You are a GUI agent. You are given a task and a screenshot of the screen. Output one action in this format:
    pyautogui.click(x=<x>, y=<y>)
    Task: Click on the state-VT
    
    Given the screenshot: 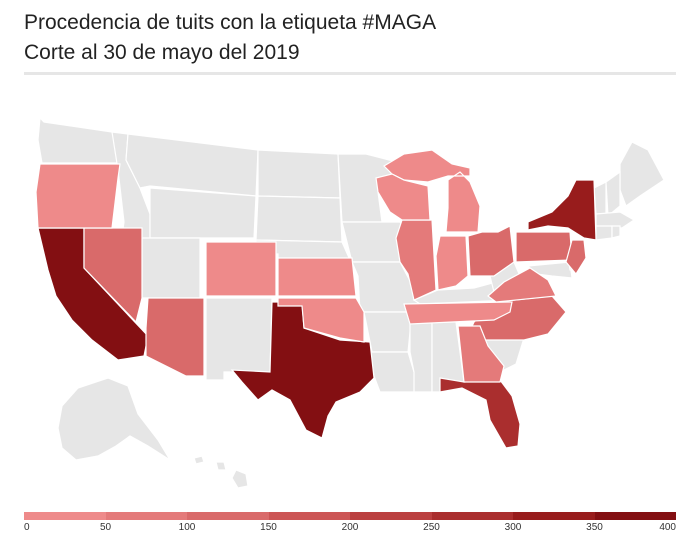 What is the action you would take?
    pyautogui.click(x=600, y=198)
    